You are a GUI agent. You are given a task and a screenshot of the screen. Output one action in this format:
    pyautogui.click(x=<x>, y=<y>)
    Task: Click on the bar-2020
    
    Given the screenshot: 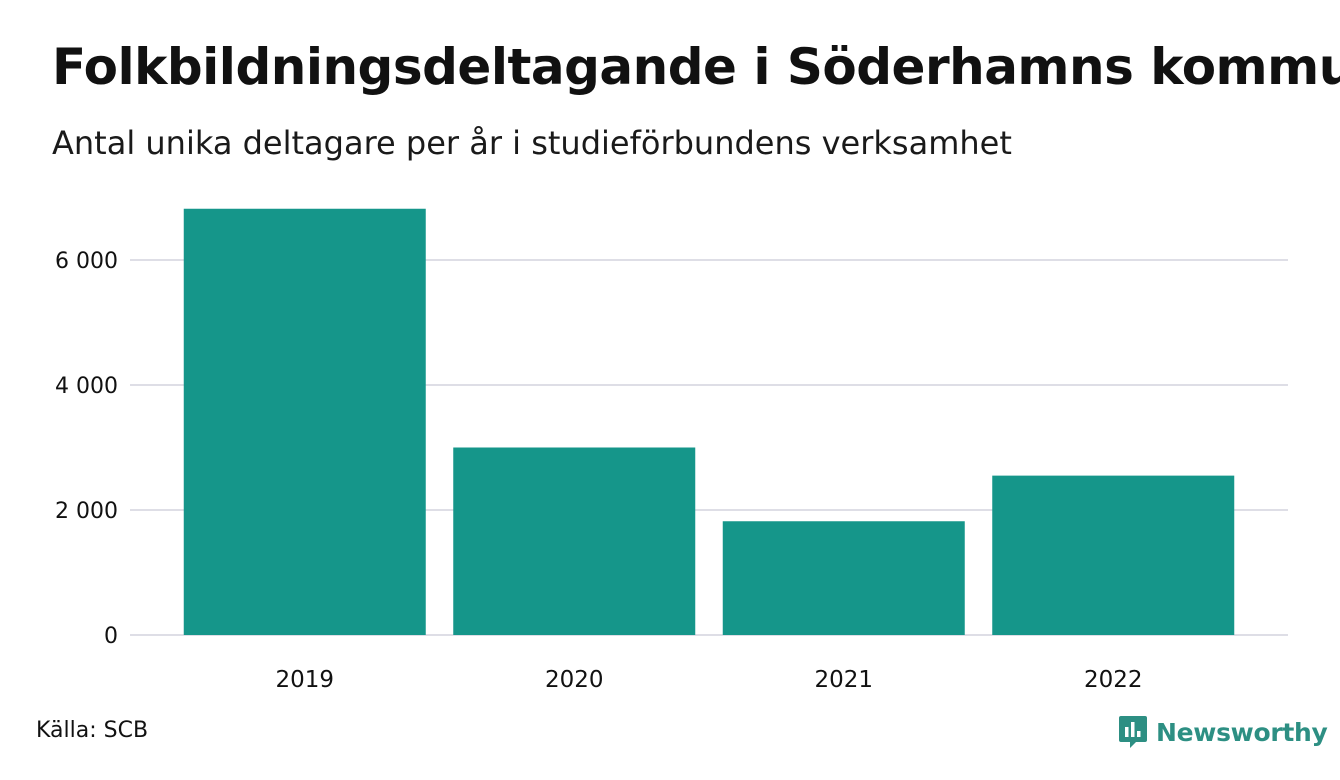 What is the action you would take?
    pyautogui.click(x=574, y=541)
    